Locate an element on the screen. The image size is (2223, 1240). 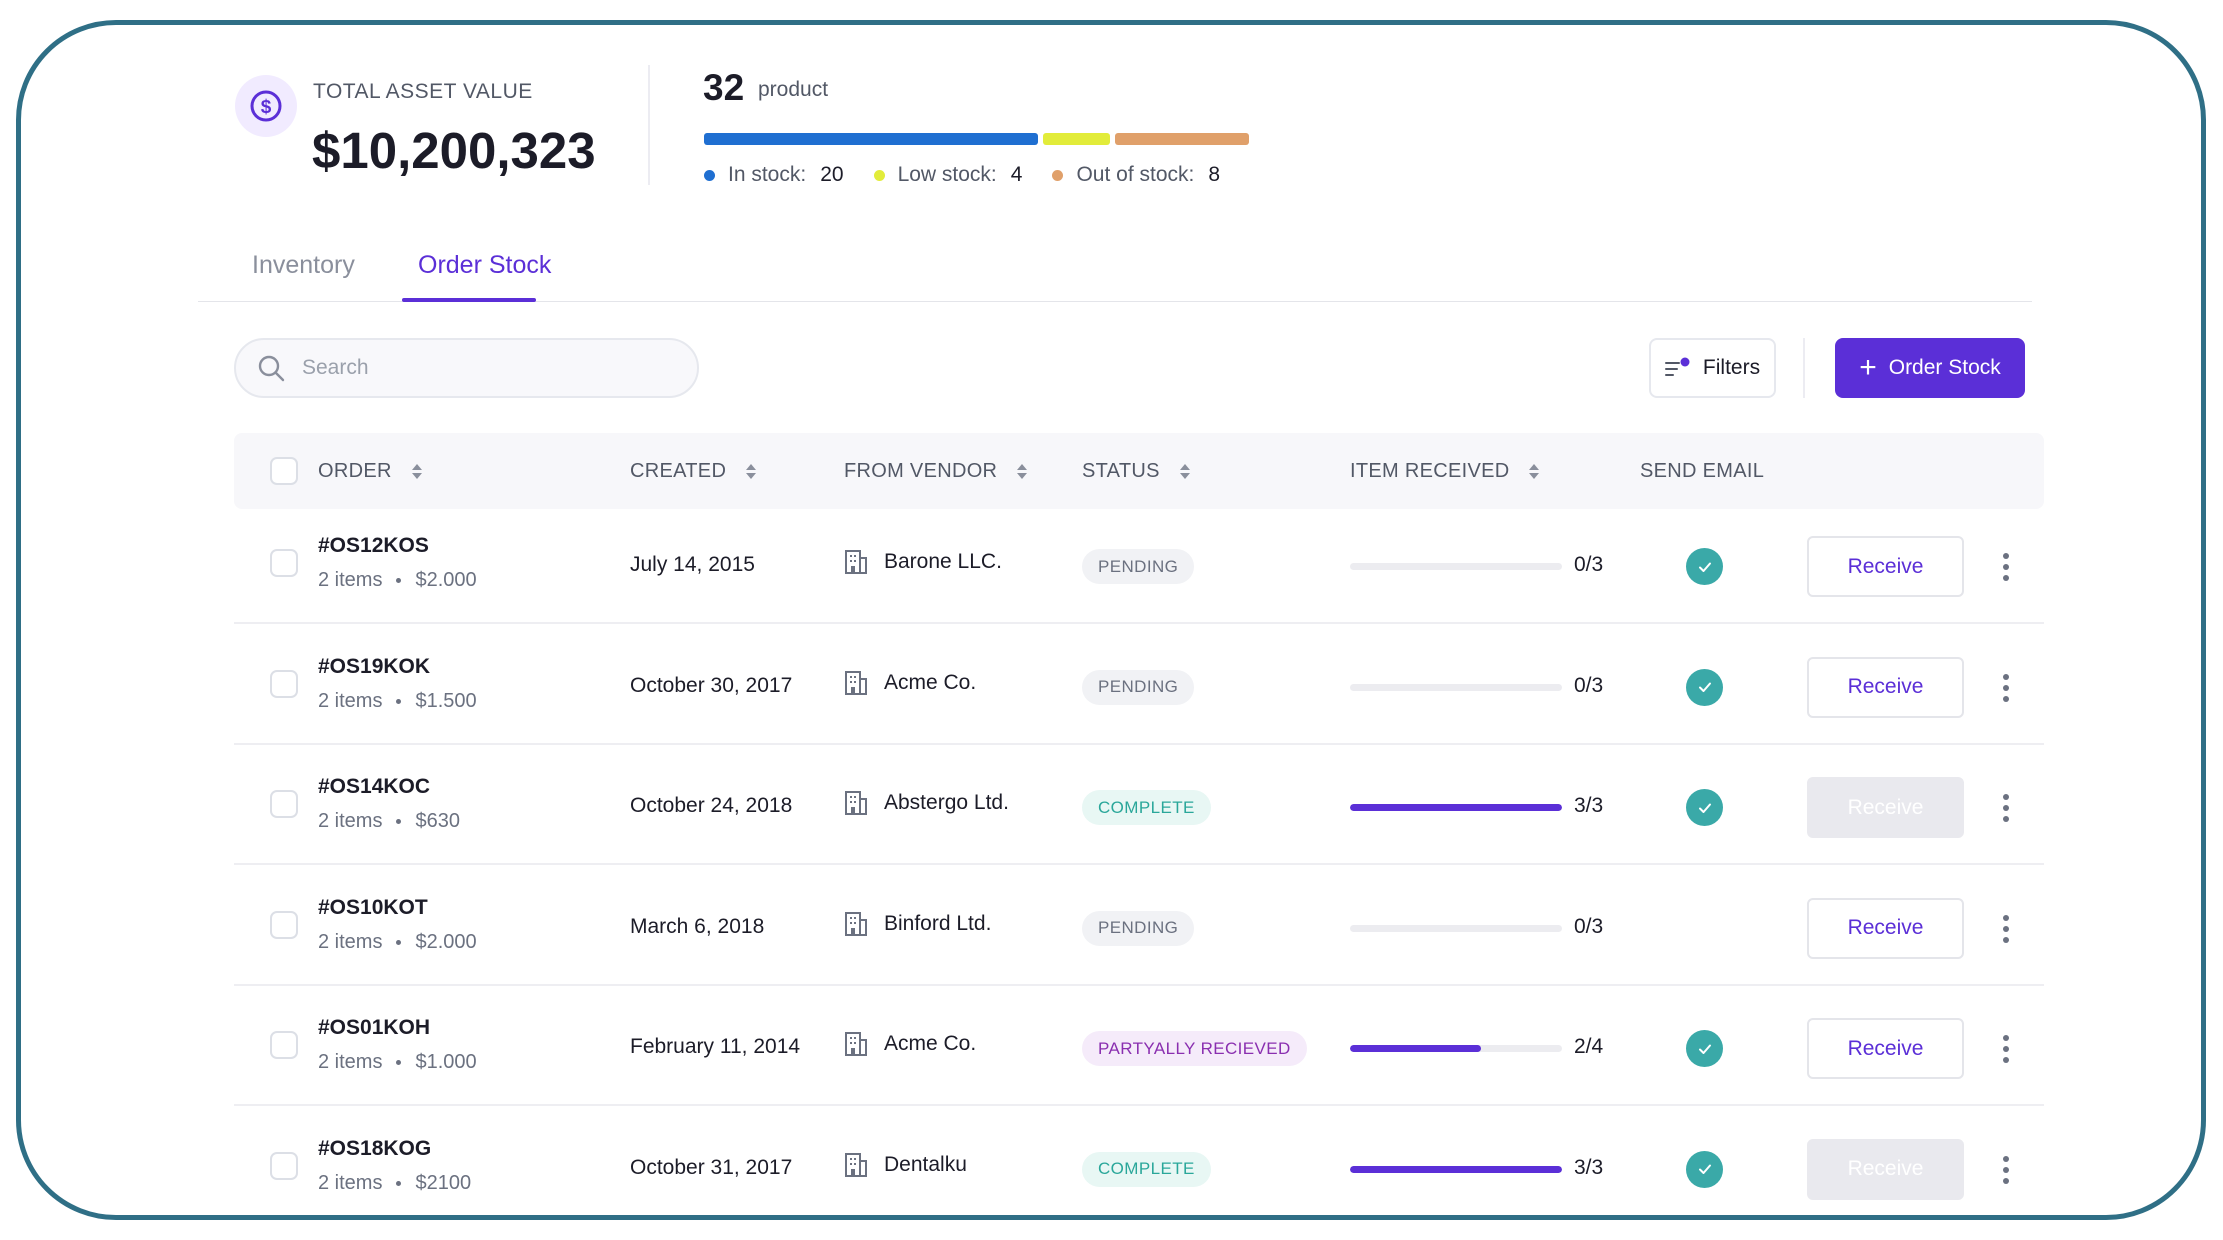
legend-item: In stock: 20 is located at coordinates (774, 175).